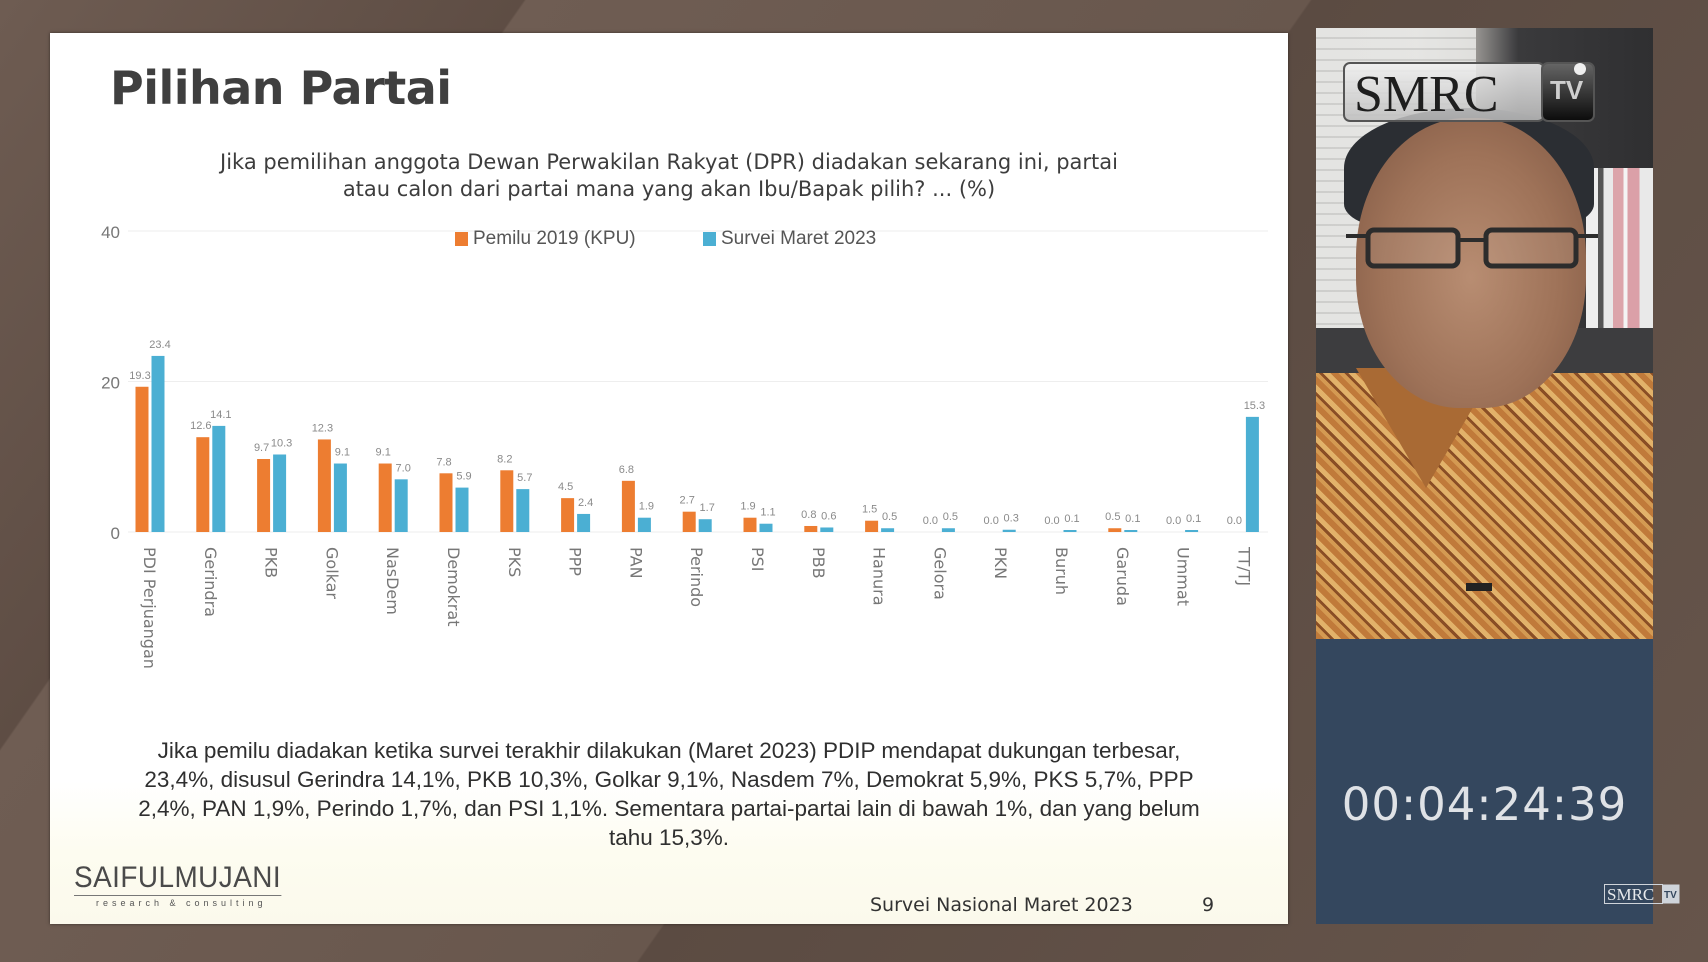 The image size is (1708, 962). Describe the element at coordinates (210, 582) in the screenshot. I see `x-category-label: Gerindra` at that location.